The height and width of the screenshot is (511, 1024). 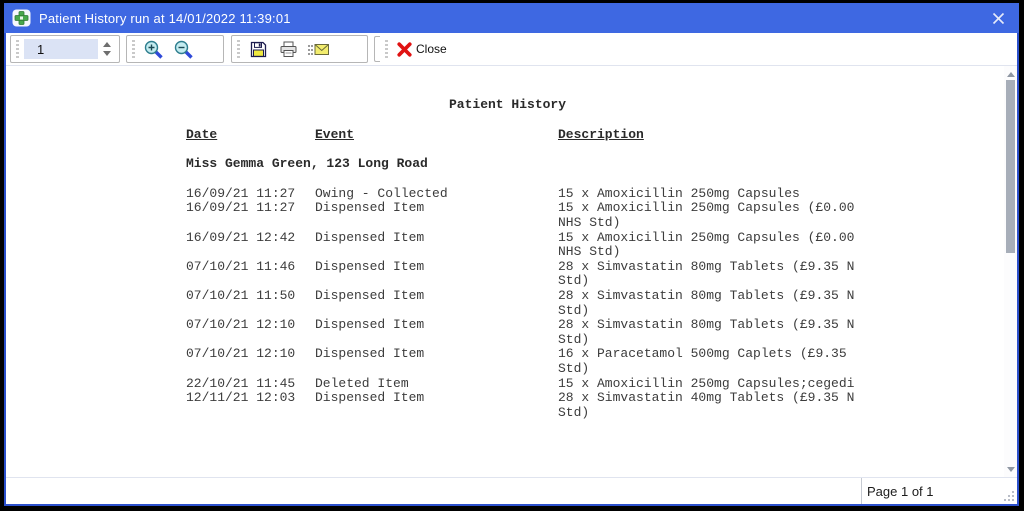 What do you see at coordinates (258, 49) in the screenshot?
I see `save-button` at bounding box center [258, 49].